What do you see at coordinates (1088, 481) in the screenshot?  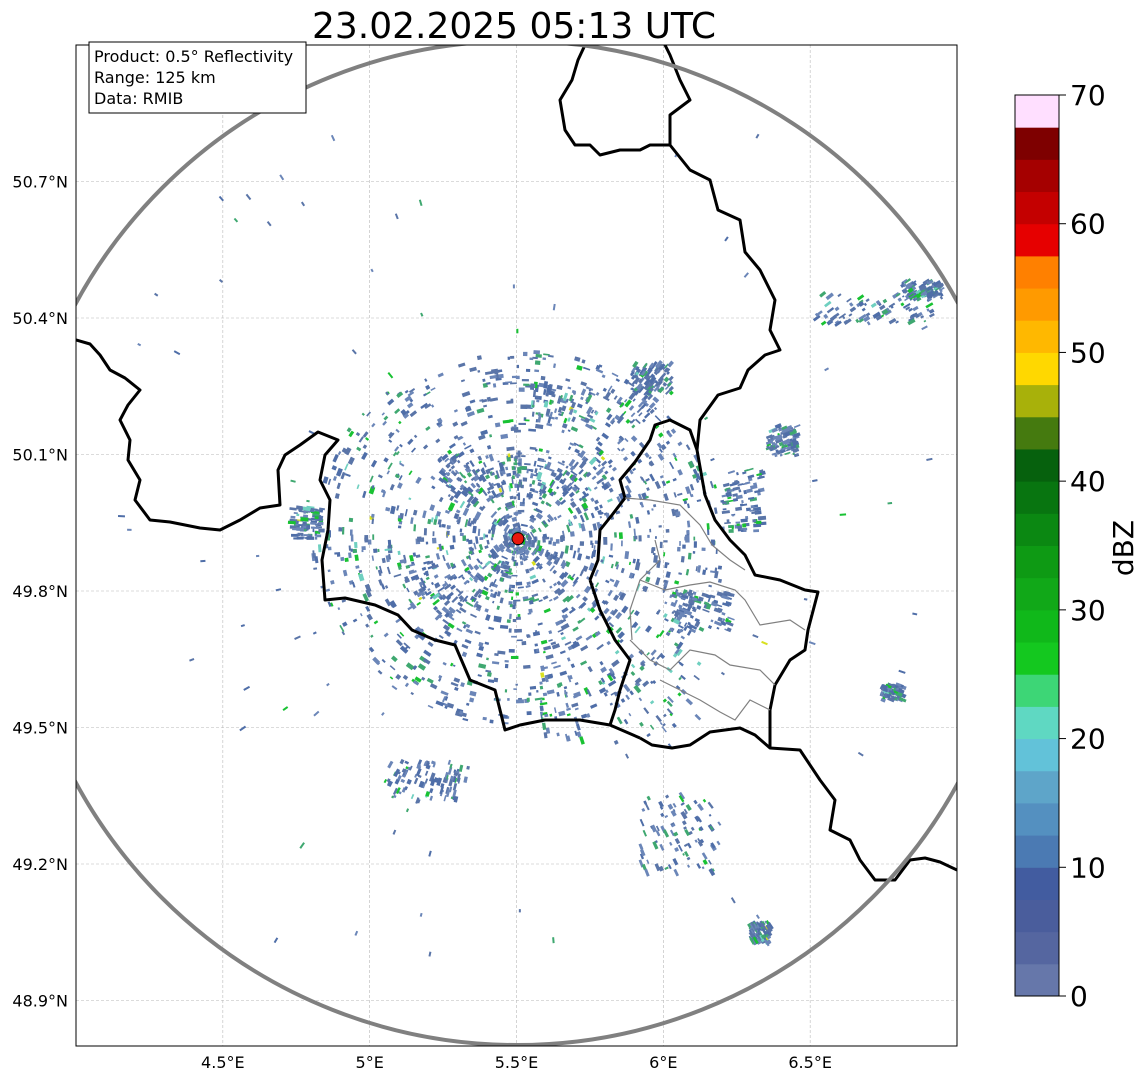 I see `colorbar-tick-label: 40` at bounding box center [1088, 481].